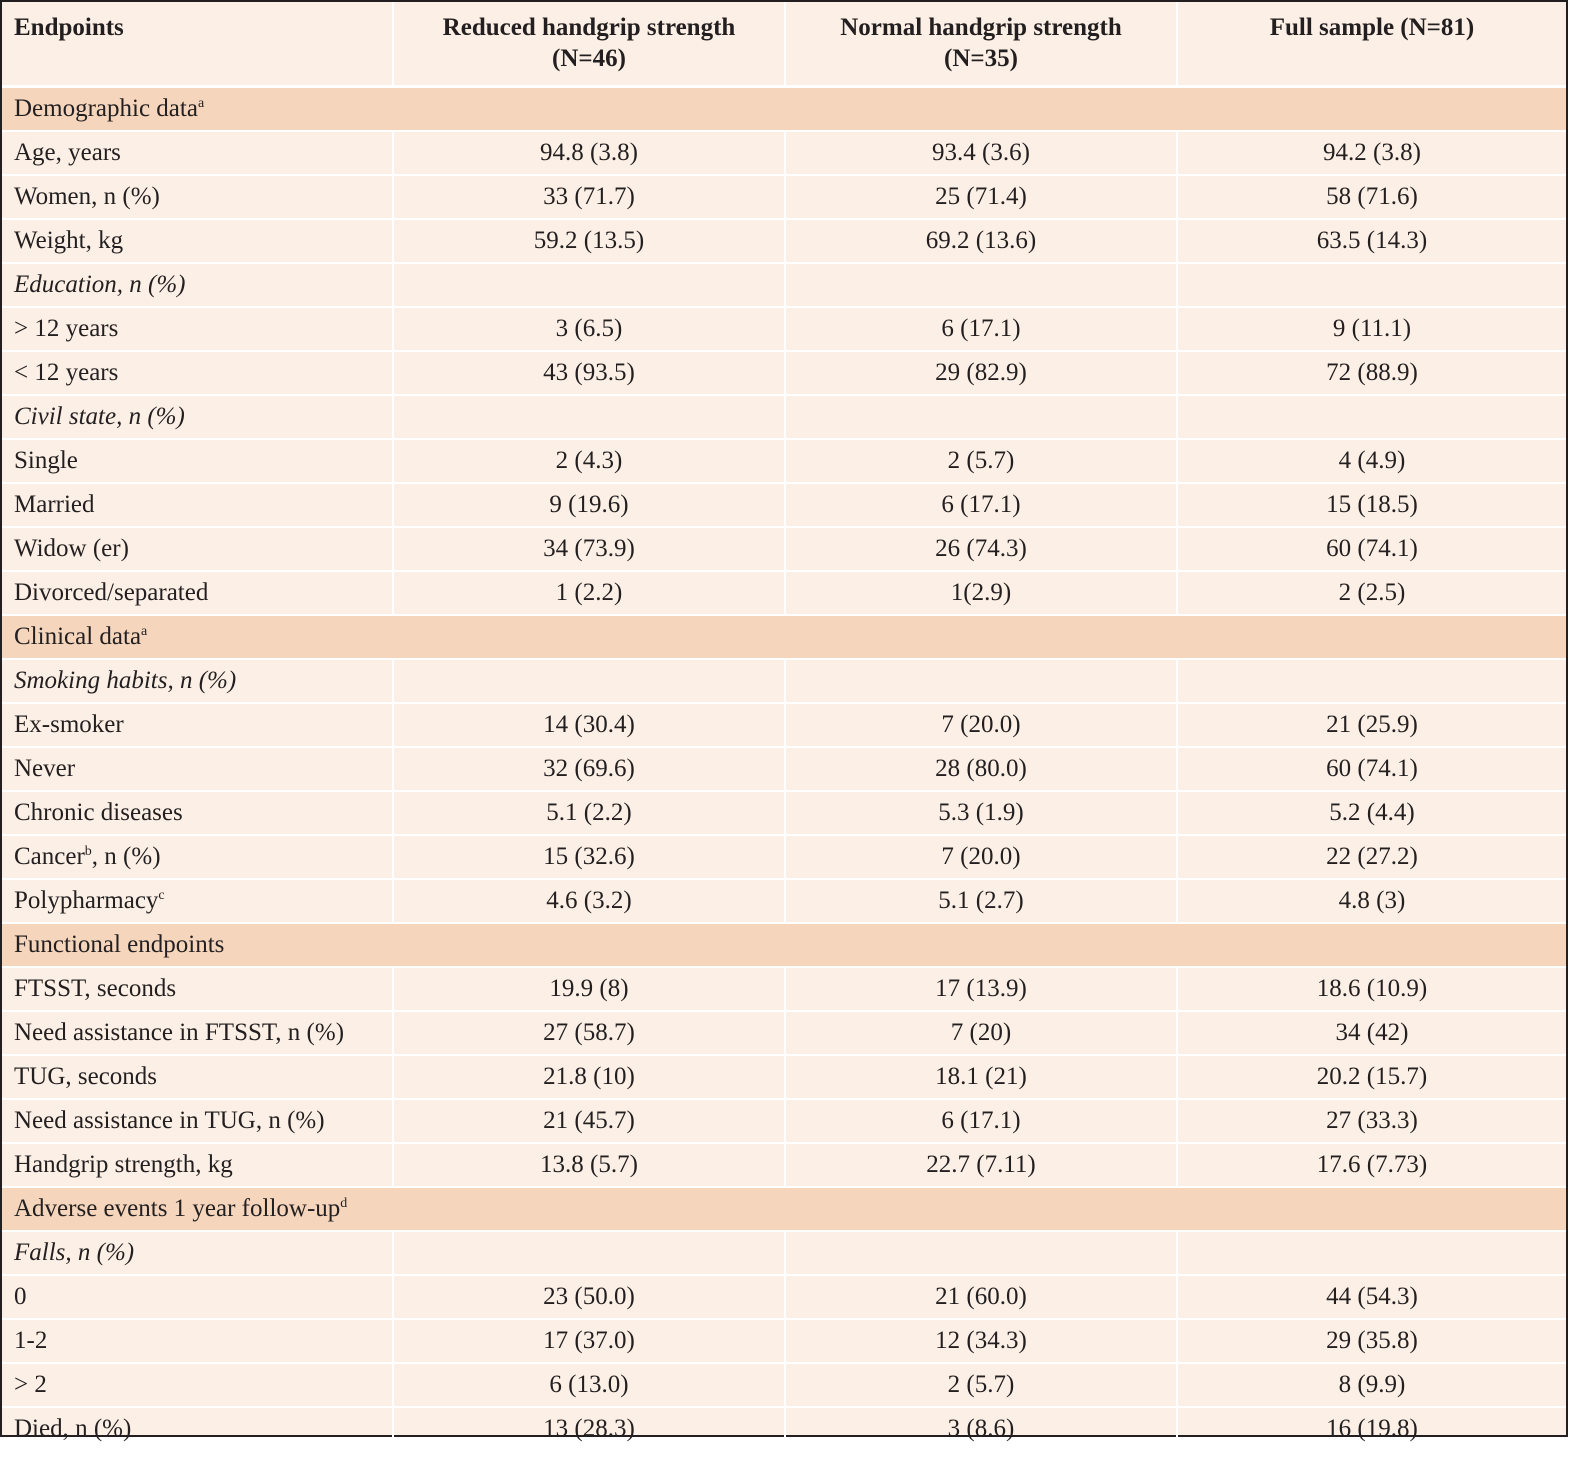 This screenshot has height=1460, width=1594. What do you see at coordinates (198, 989) in the screenshot?
I see `row-label: FTSST, seconds` at bounding box center [198, 989].